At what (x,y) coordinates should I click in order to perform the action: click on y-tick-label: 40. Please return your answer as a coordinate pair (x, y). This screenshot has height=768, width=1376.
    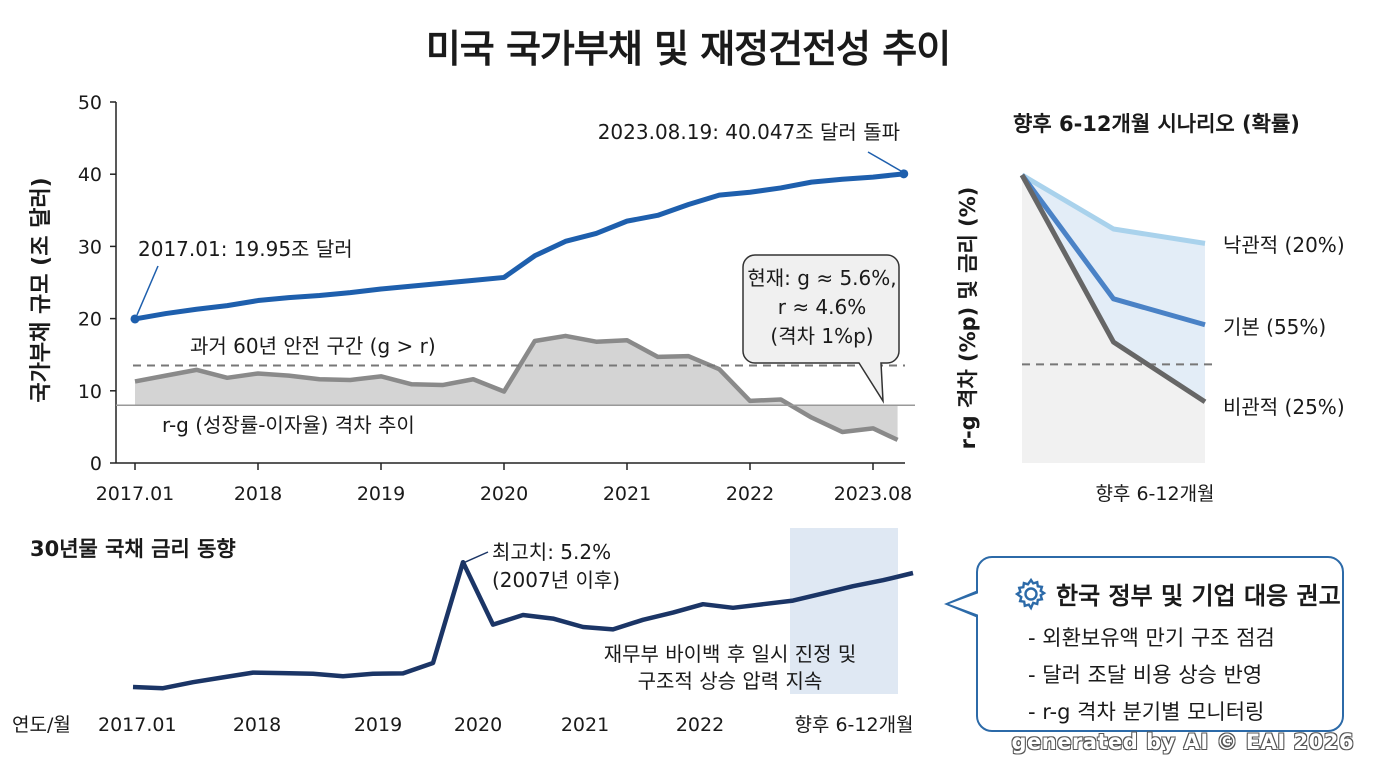
    Looking at the image, I should click on (90, 175).